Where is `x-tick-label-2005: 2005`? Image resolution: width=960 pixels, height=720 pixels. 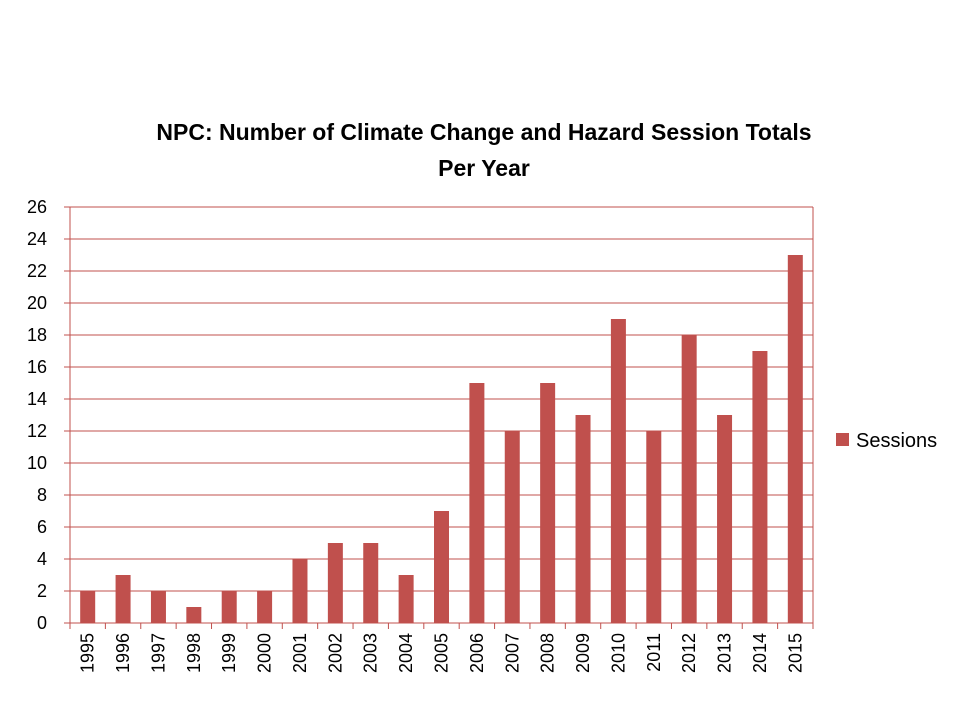 x-tick-label-2005: 2005 is located at coordinates (442, 653).